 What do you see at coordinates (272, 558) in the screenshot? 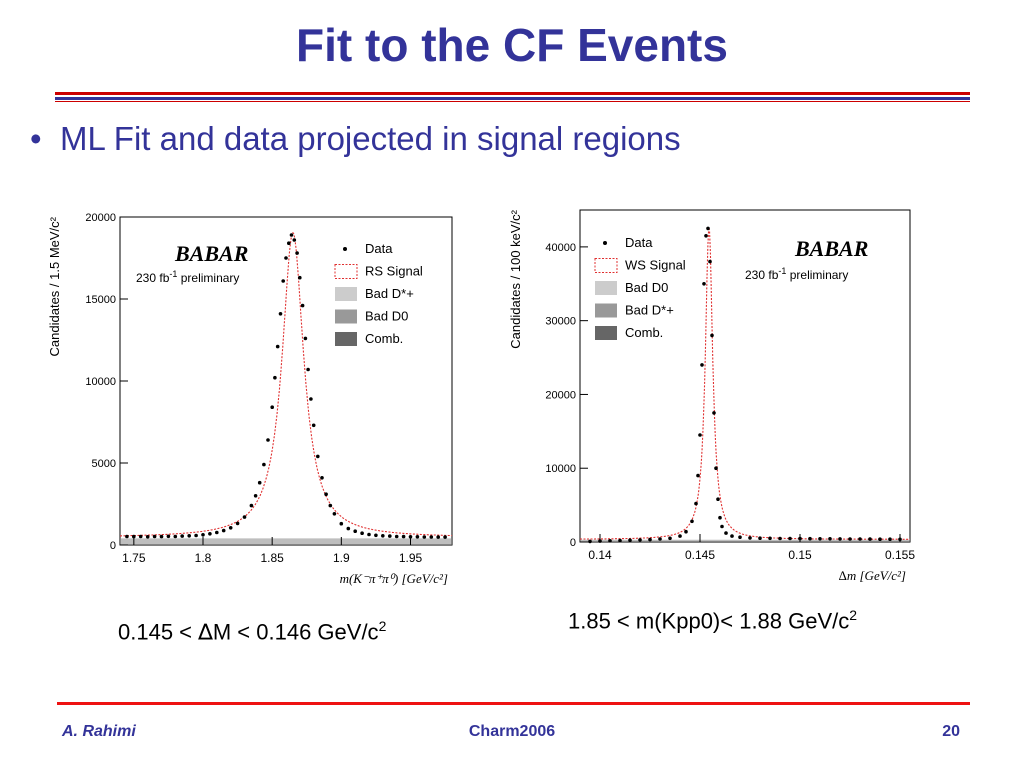
I see `x-tick-label: 1.85` at bounding box center [272, 558].